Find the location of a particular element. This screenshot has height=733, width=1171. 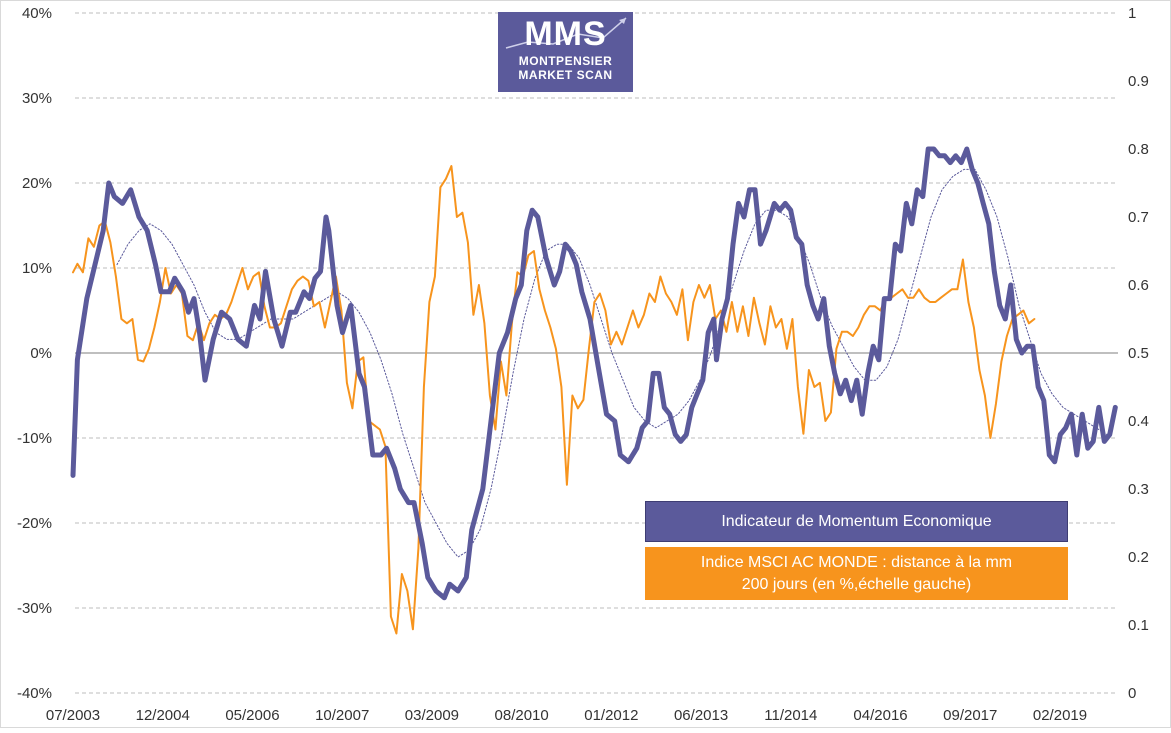

legend-msci-label-line-1: Indice MSCI AC MONDE : distance à la mm is located at coordinates (856, 562).